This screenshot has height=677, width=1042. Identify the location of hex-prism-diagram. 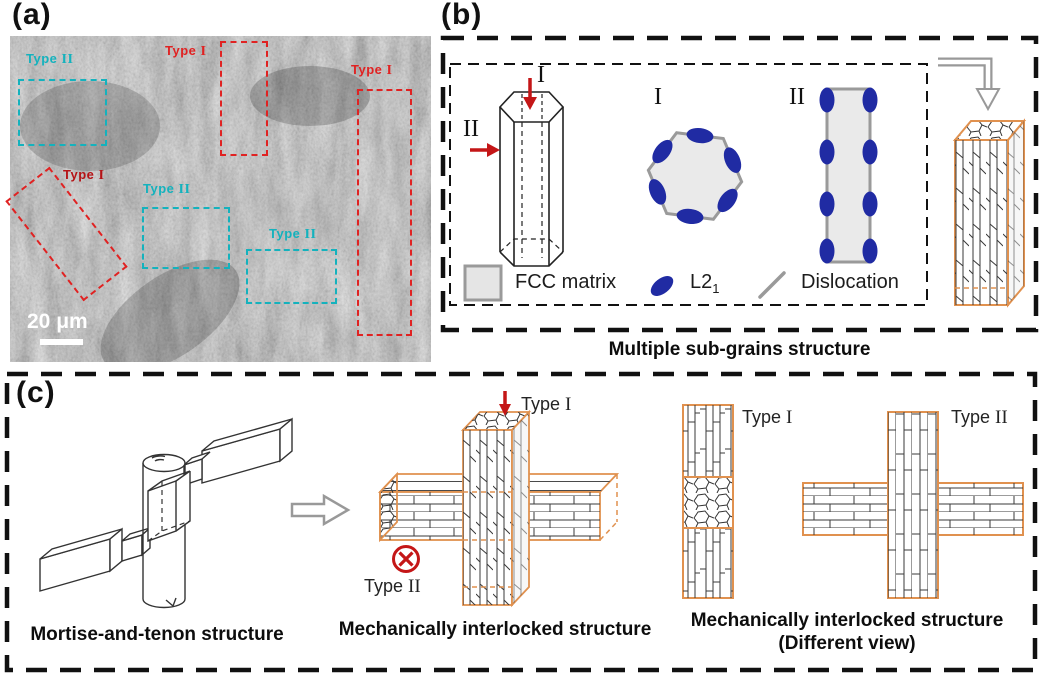
(531, 179).